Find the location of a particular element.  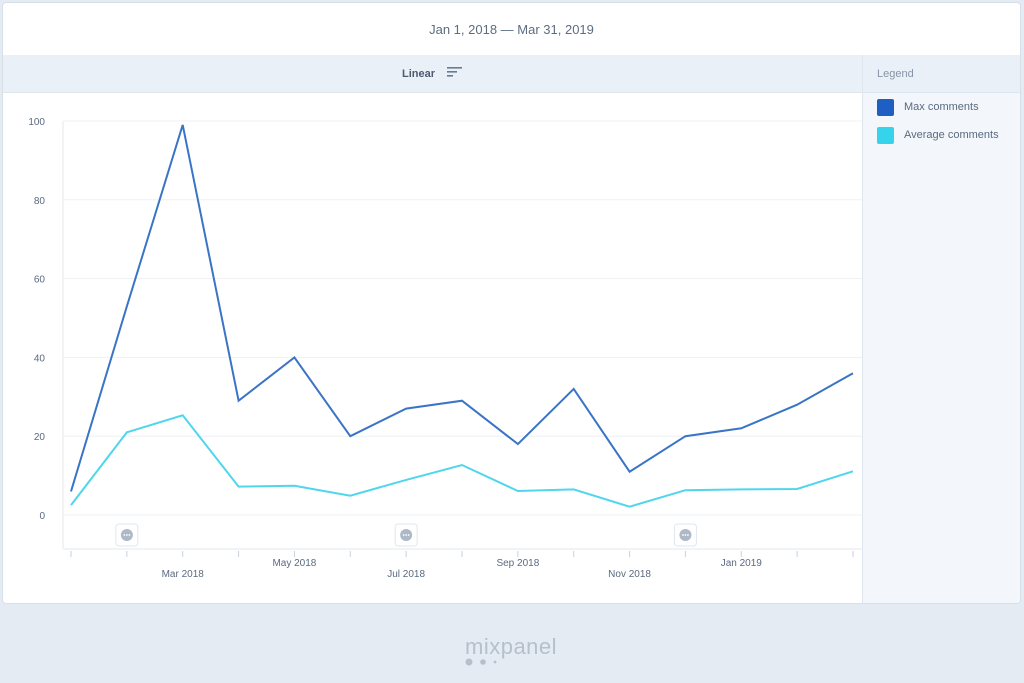

brand-name: mixpanel is located at coordinates (511, 646).